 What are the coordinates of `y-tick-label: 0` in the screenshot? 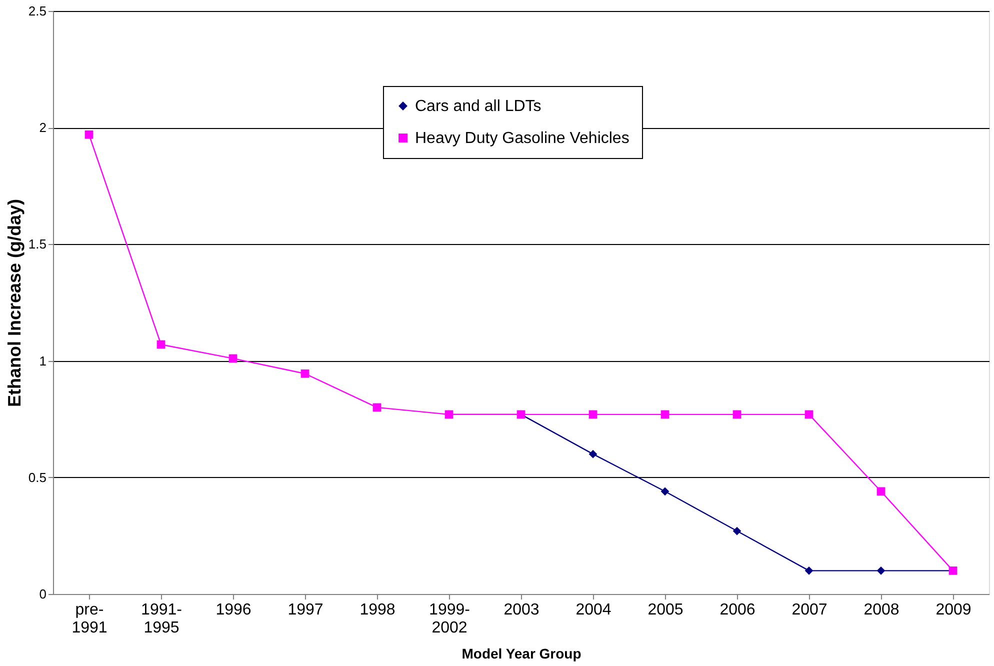 It's located at (42, 594).